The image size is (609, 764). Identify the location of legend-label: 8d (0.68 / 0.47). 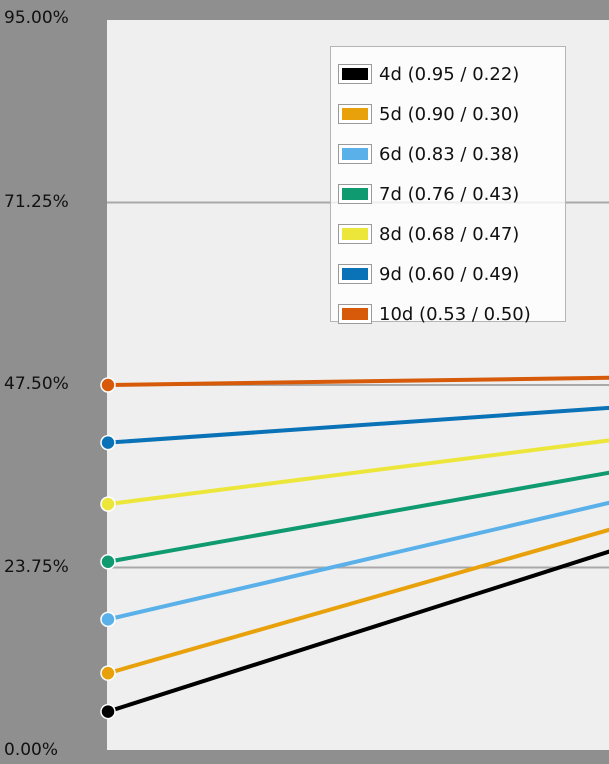
(449, 234).